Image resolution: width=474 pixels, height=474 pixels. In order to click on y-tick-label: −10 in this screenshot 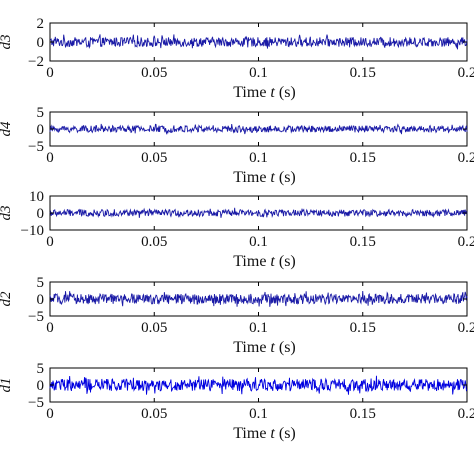, I will do `click(32, 231)`.